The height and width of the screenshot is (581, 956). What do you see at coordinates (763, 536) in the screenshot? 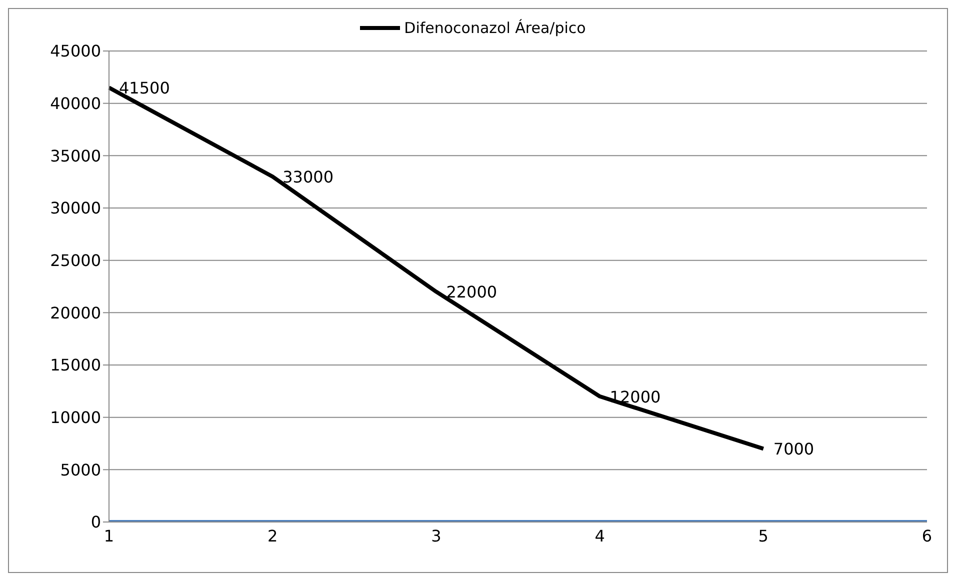
I see `x-tick-label: 5` at bounding box center [763, 536].